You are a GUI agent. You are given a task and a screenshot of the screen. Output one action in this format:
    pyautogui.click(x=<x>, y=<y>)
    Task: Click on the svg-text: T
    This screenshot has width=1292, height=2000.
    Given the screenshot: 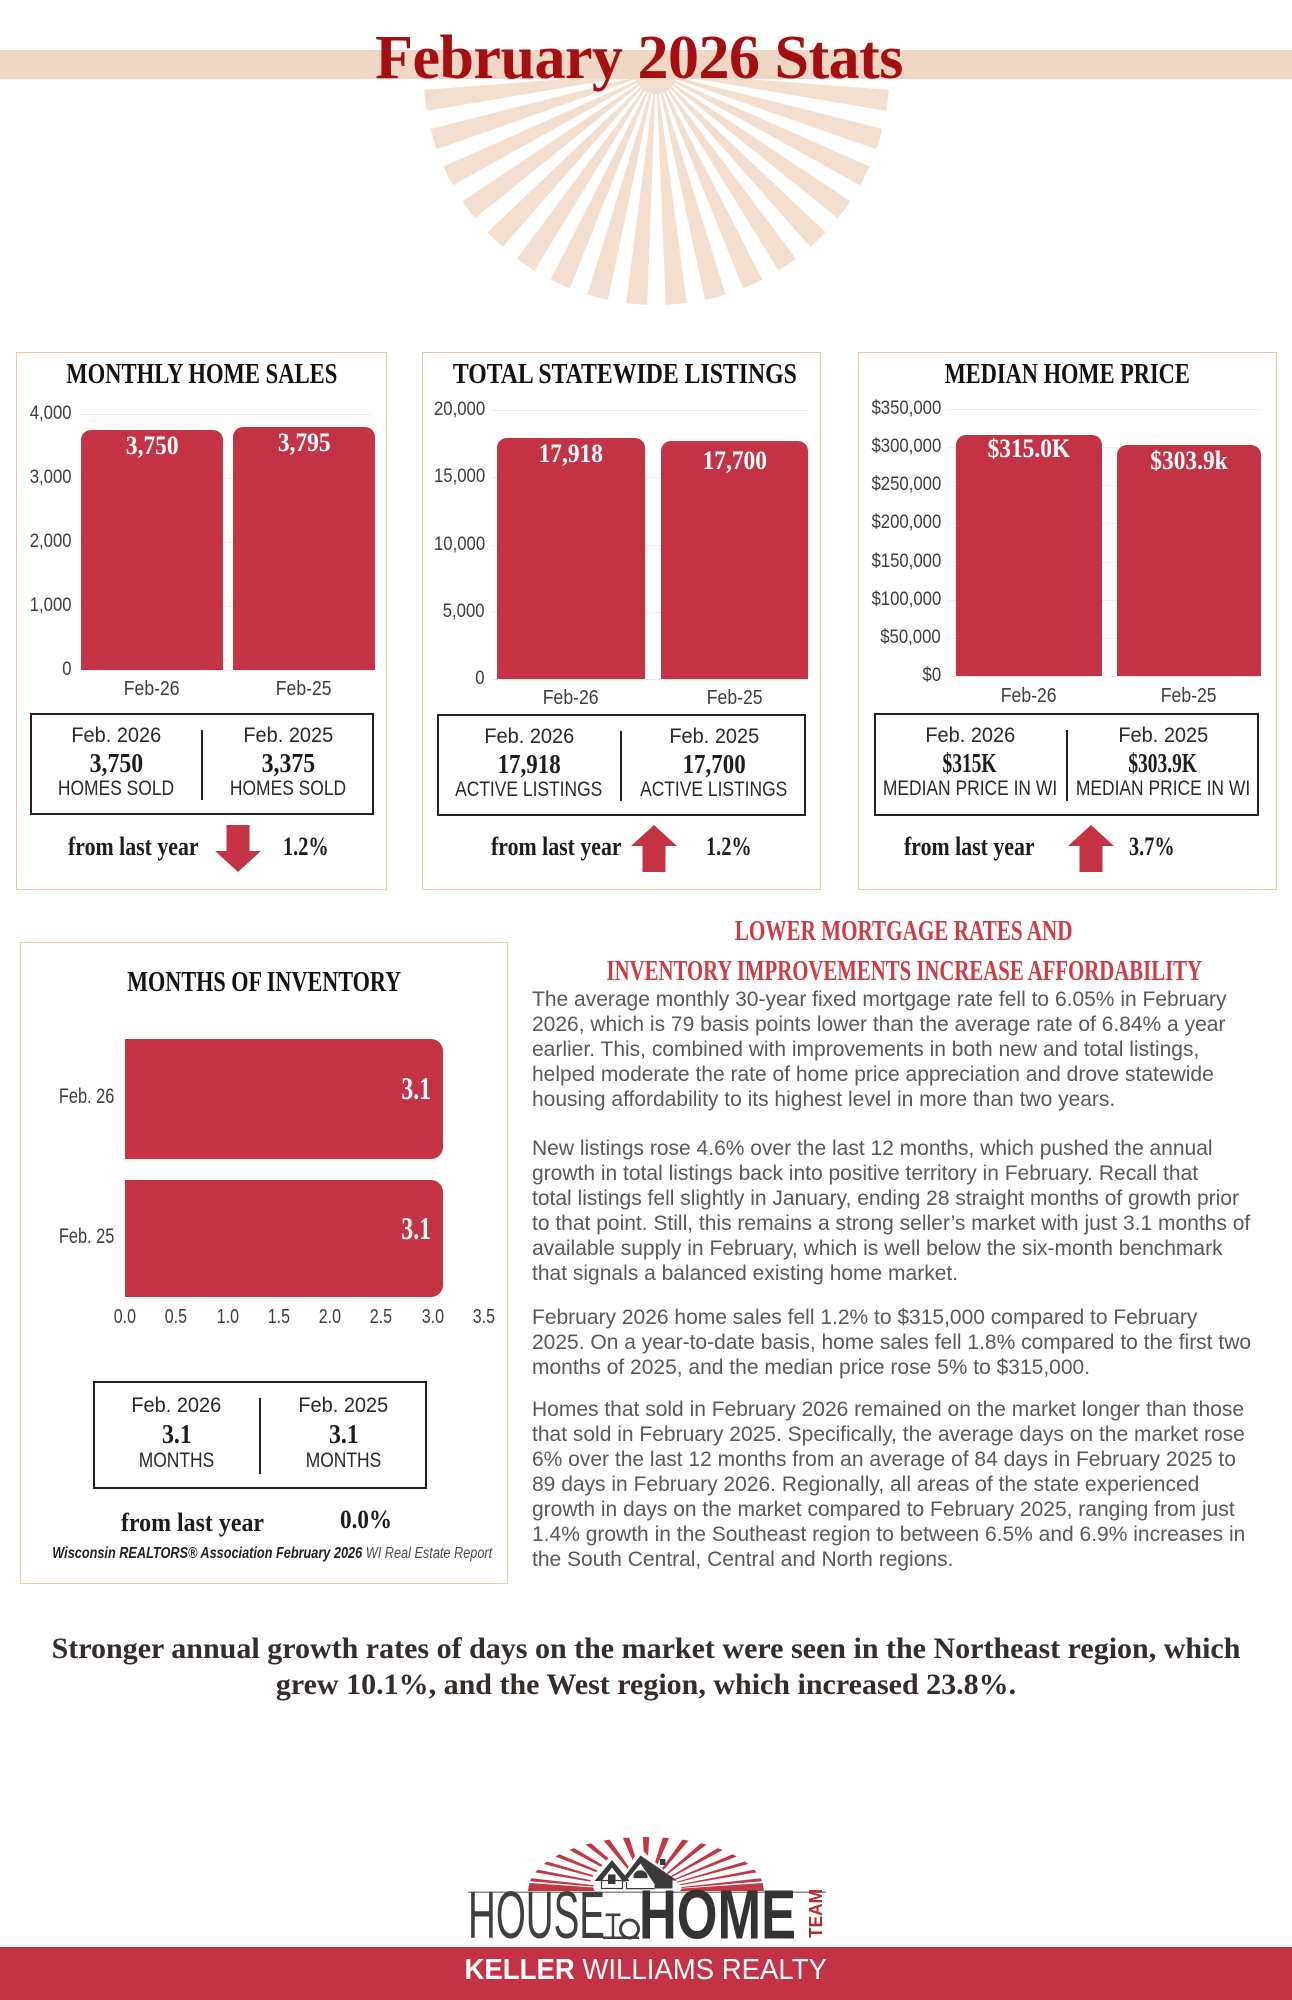 What is the action you would take?
    pyautogui.click(x=613, y=1926)
    